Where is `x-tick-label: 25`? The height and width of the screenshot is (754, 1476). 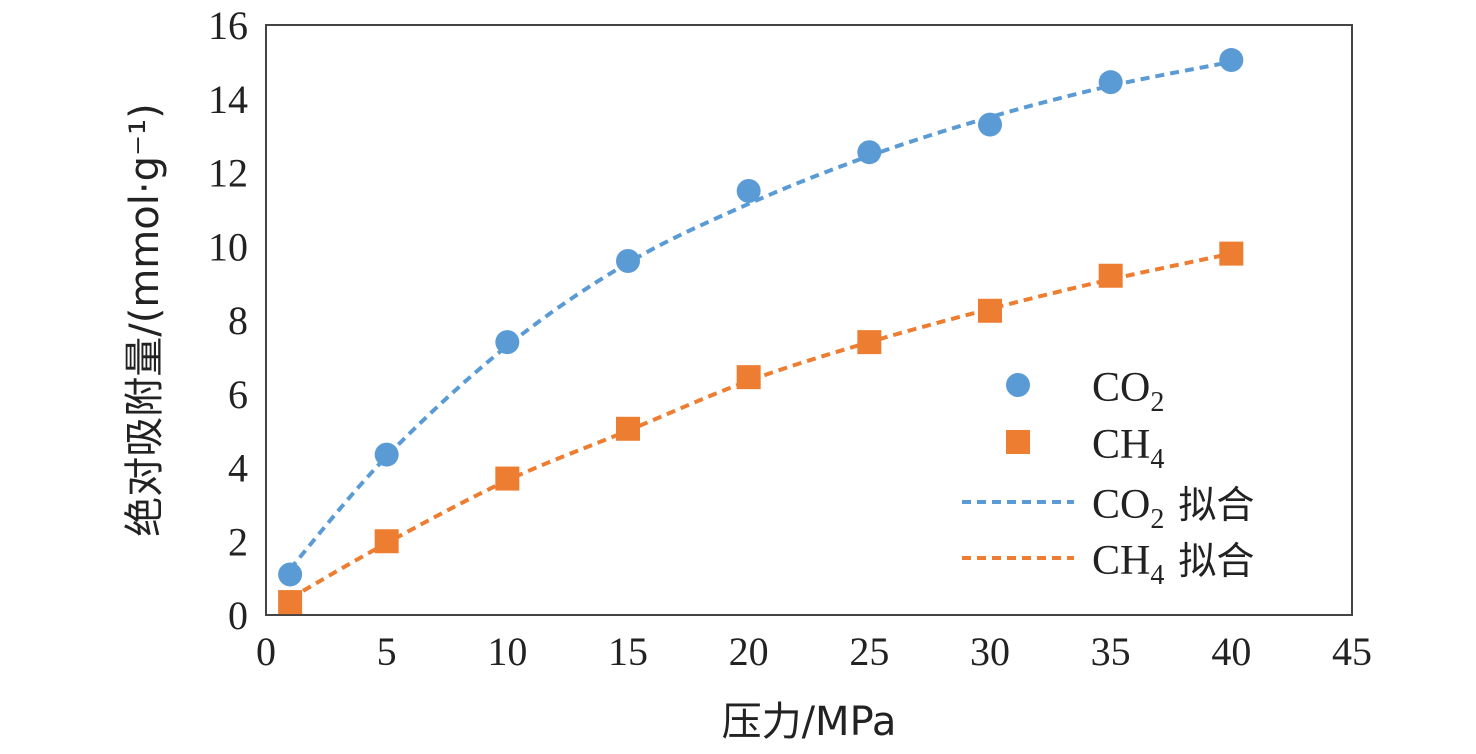
x-tick-label: 25 is located at coordinates (869, 651).